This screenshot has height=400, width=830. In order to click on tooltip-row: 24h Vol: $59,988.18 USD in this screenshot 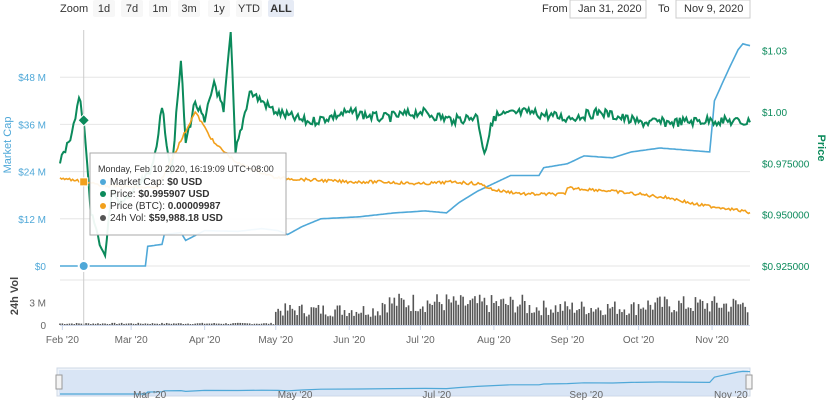, I will do `click(161, 218)`.